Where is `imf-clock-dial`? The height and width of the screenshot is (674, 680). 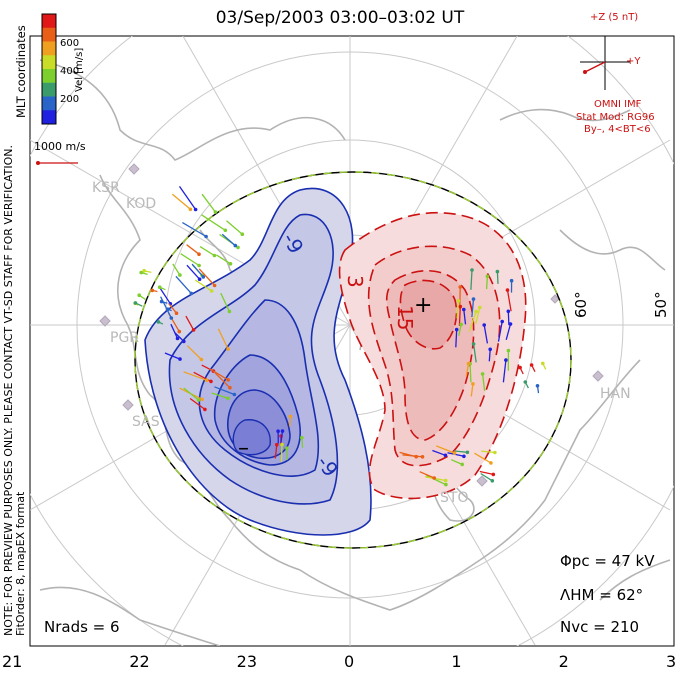
imf-clock-dial is located at coordinates (605, 63).